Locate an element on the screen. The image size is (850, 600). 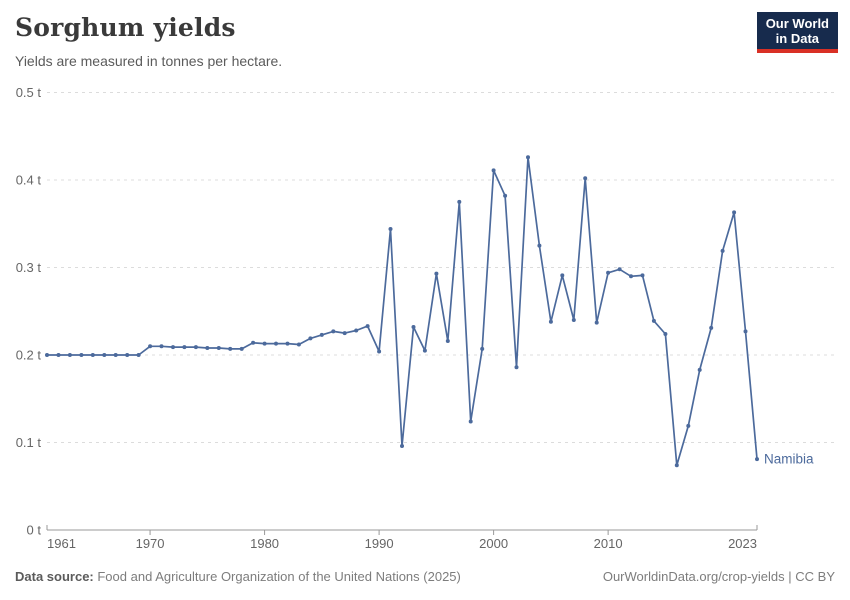
y-axis-label: 0 t is located at coordinates (34, 530).